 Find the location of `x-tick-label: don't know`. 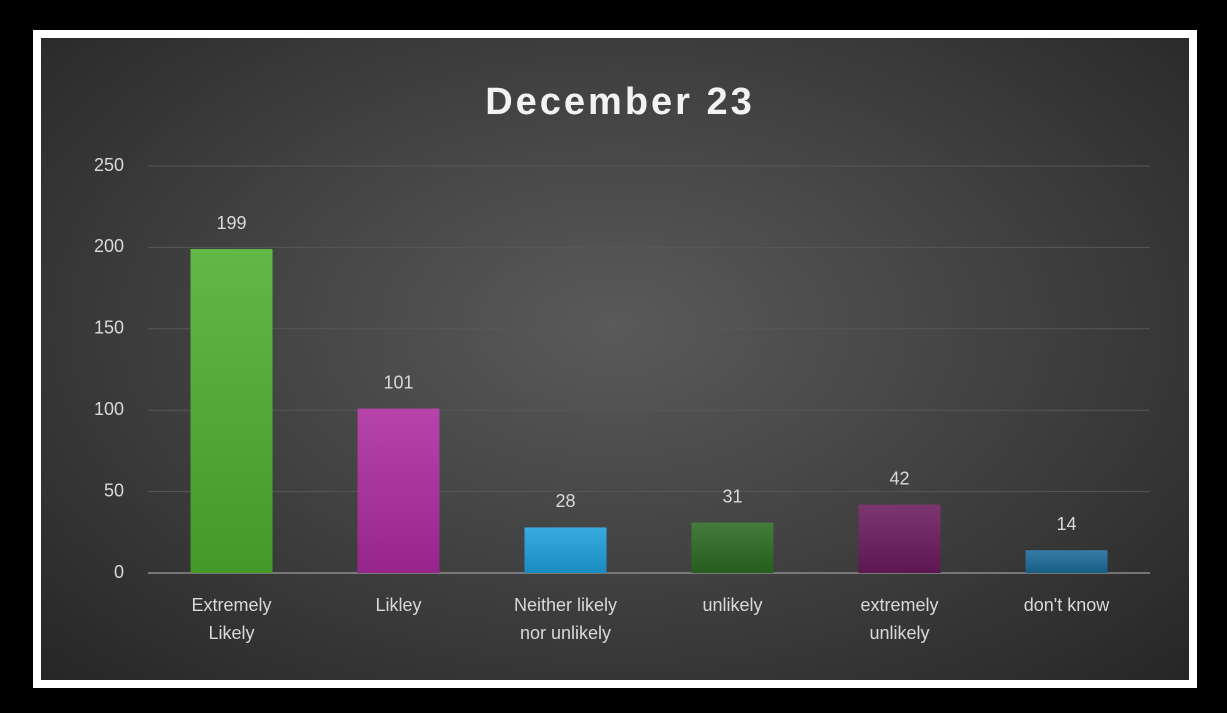

x-tick-label: don't know is located at coordinates (1066, 605).